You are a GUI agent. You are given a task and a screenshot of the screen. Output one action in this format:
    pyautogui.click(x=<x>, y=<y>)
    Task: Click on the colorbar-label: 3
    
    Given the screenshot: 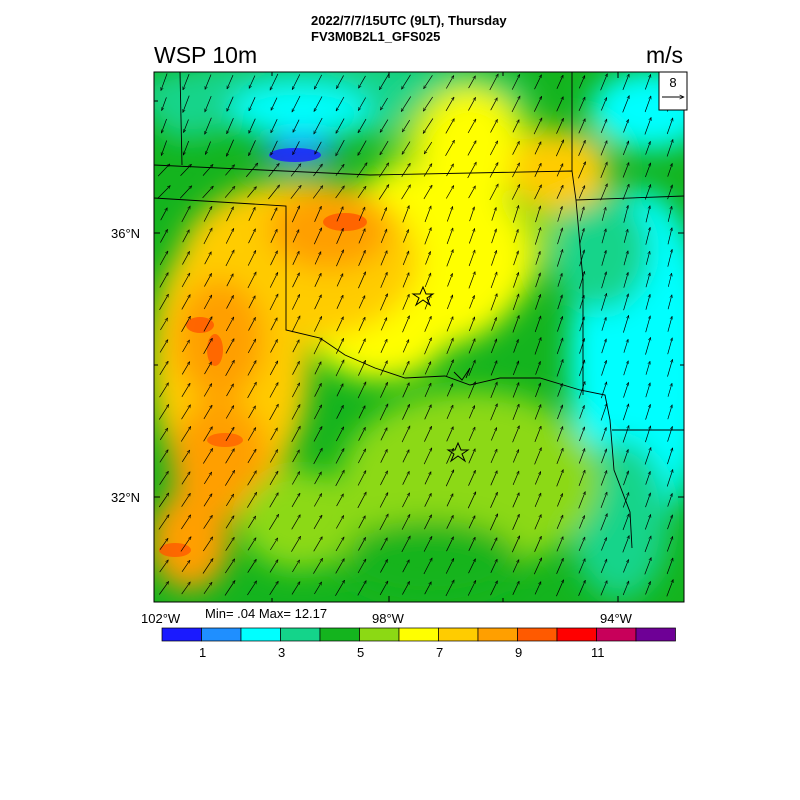 What is the action you would take?
    pyautogui.click(x=282, y=652)
    